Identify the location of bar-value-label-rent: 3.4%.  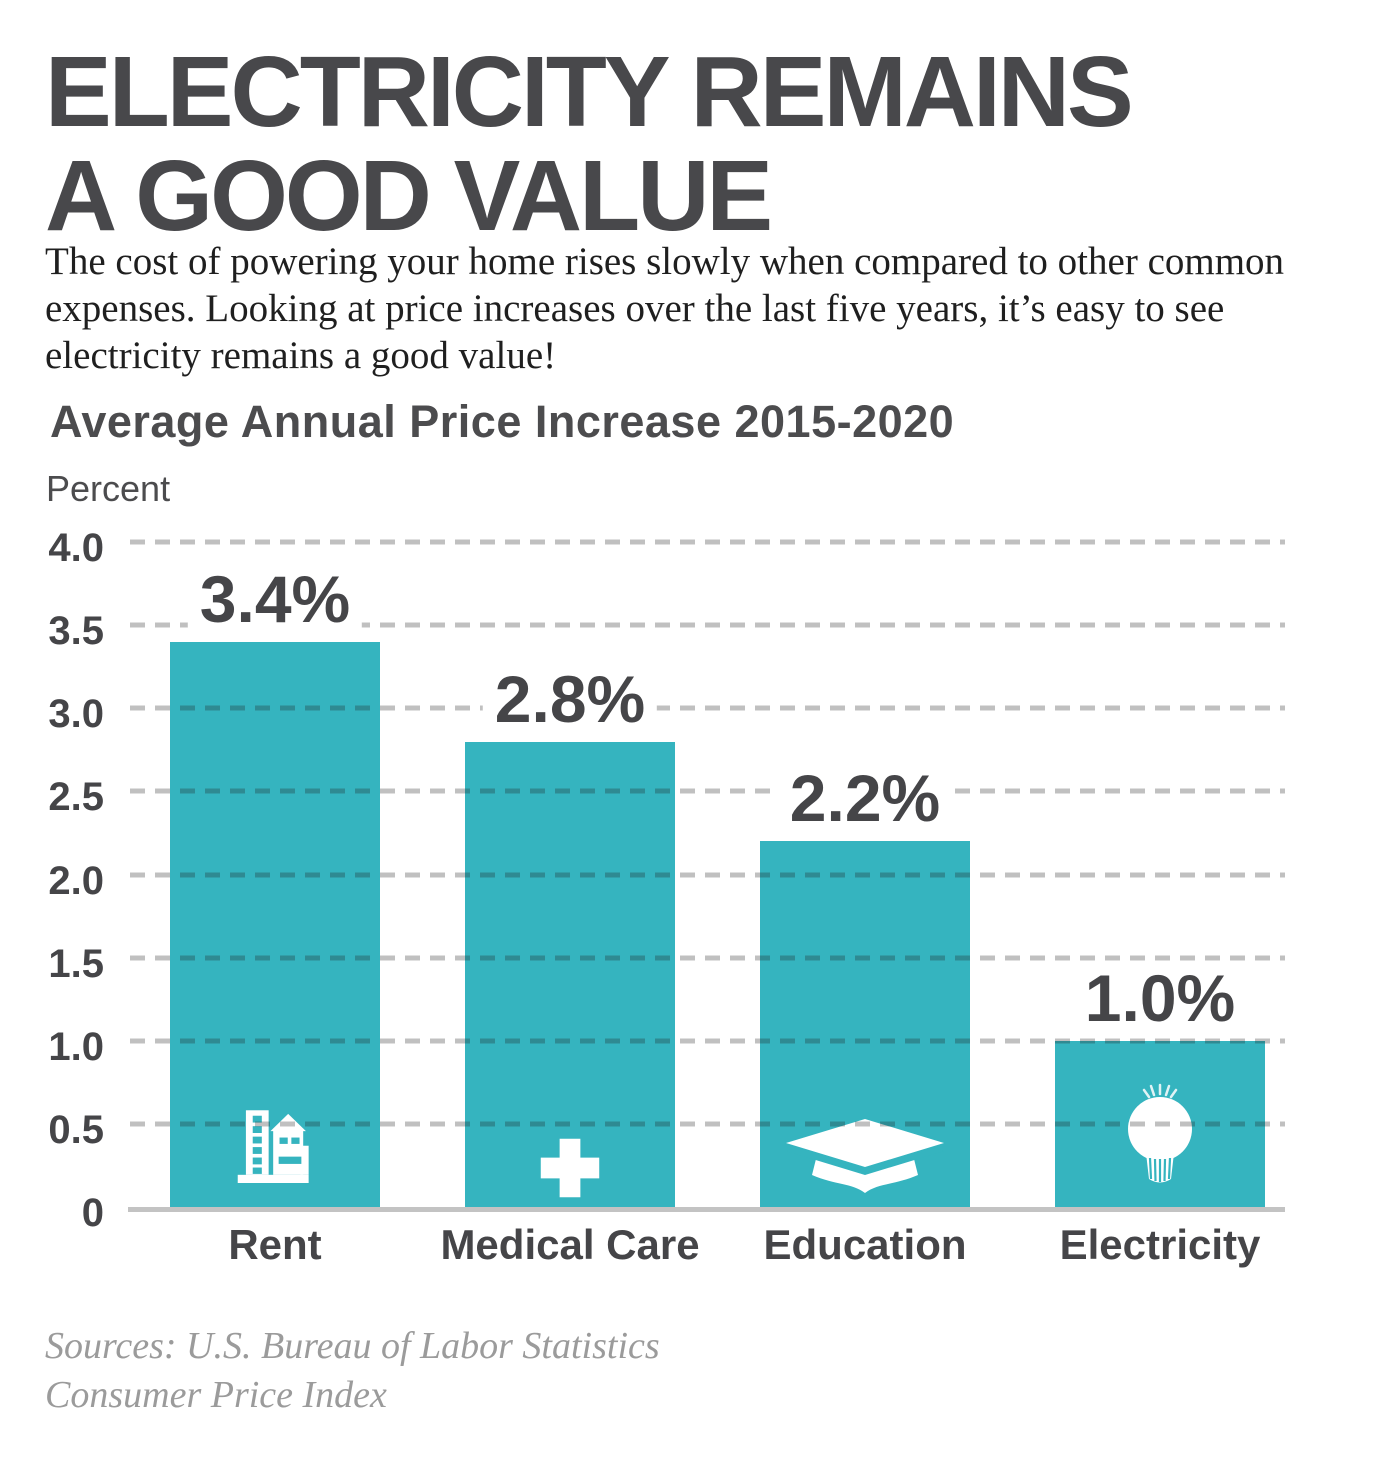
(275, 598).